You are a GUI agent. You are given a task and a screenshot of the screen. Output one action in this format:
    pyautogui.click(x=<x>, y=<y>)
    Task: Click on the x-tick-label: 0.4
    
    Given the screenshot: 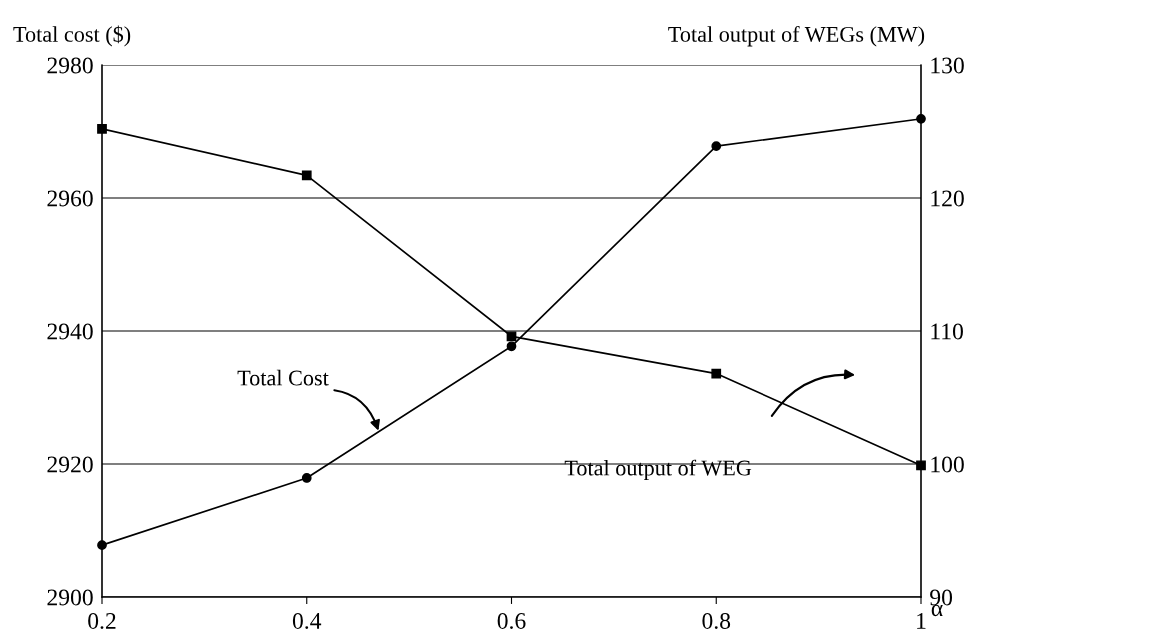 What is the action you would take?
    pyautogui.click(x=307, y=620)
    